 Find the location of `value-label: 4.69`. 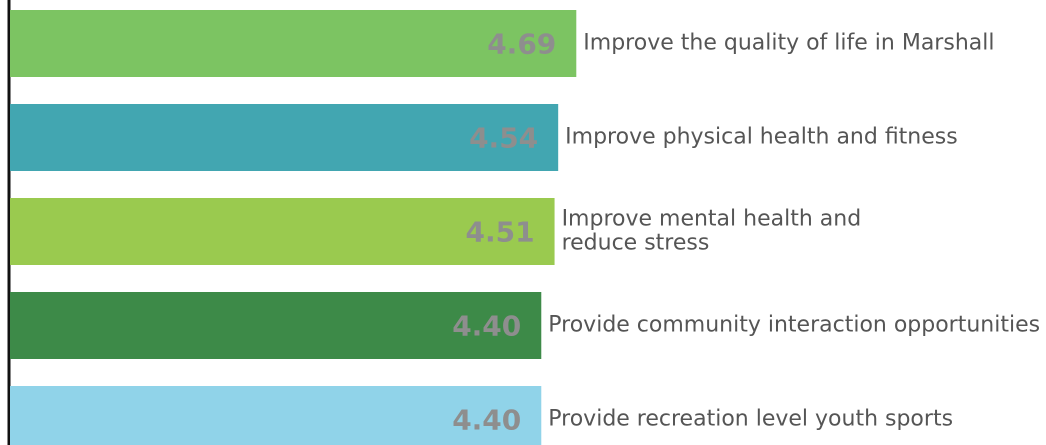

value-label: 4.69 is located at coordinates (521, 44).